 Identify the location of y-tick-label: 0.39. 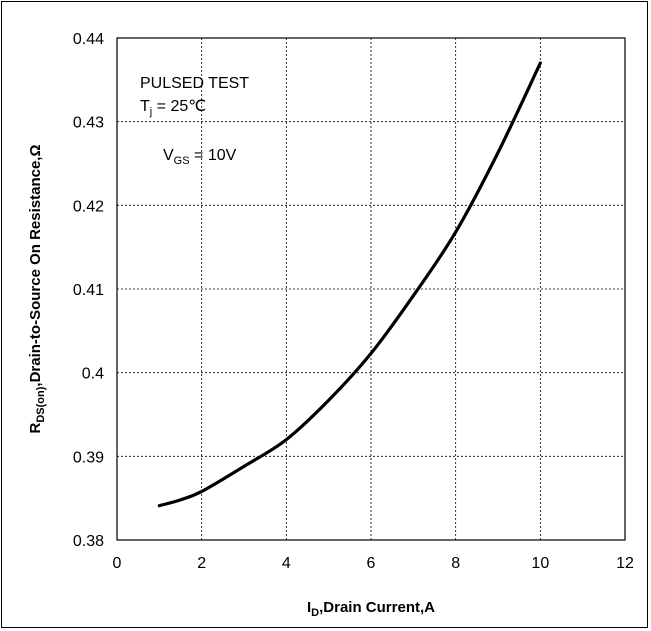
(88, 457).